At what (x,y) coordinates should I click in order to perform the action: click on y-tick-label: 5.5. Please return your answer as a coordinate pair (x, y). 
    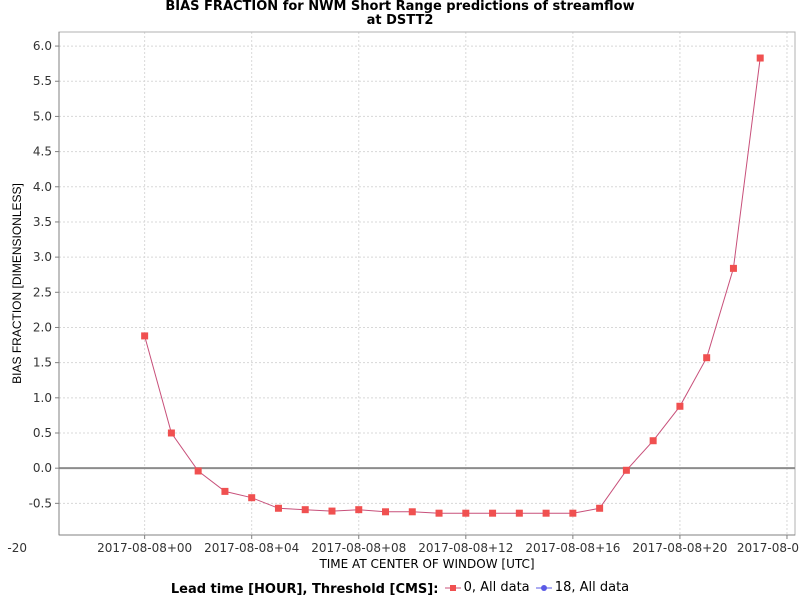
    Looking at the image, I should click on (42, 81).